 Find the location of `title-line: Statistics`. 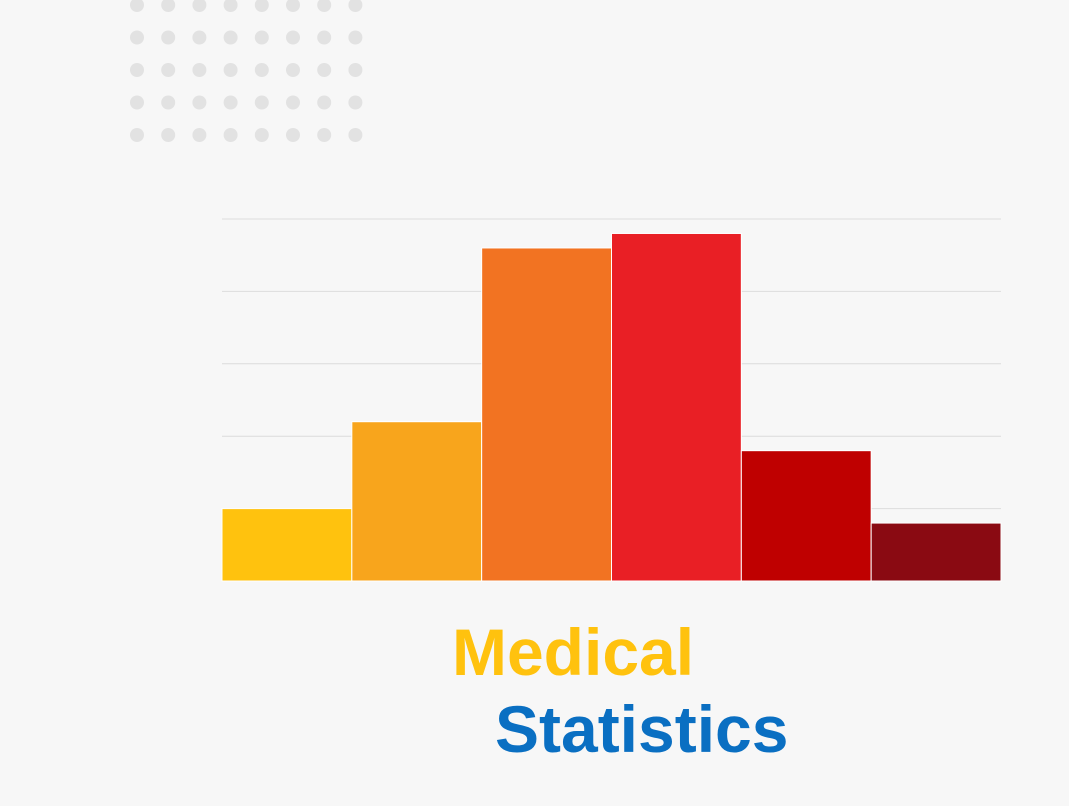

title-line: Statistics is located at coordinates (641, 729).